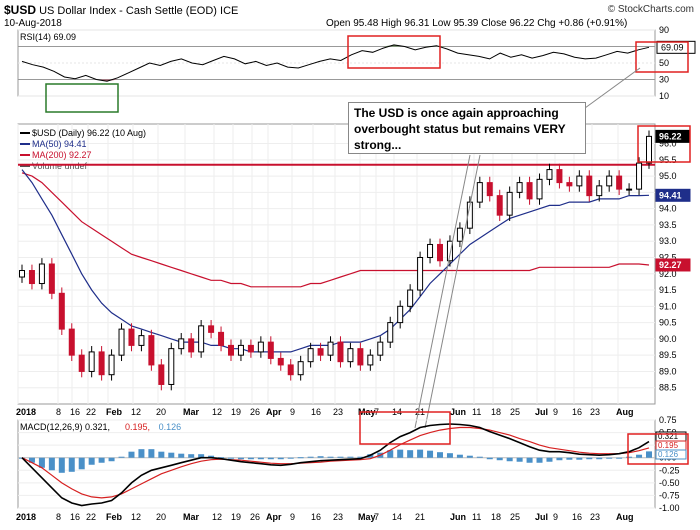 The height and width of the screenshot is (530, 700). I want to click on macd-tick-label: -0.75, so click(669, 495).